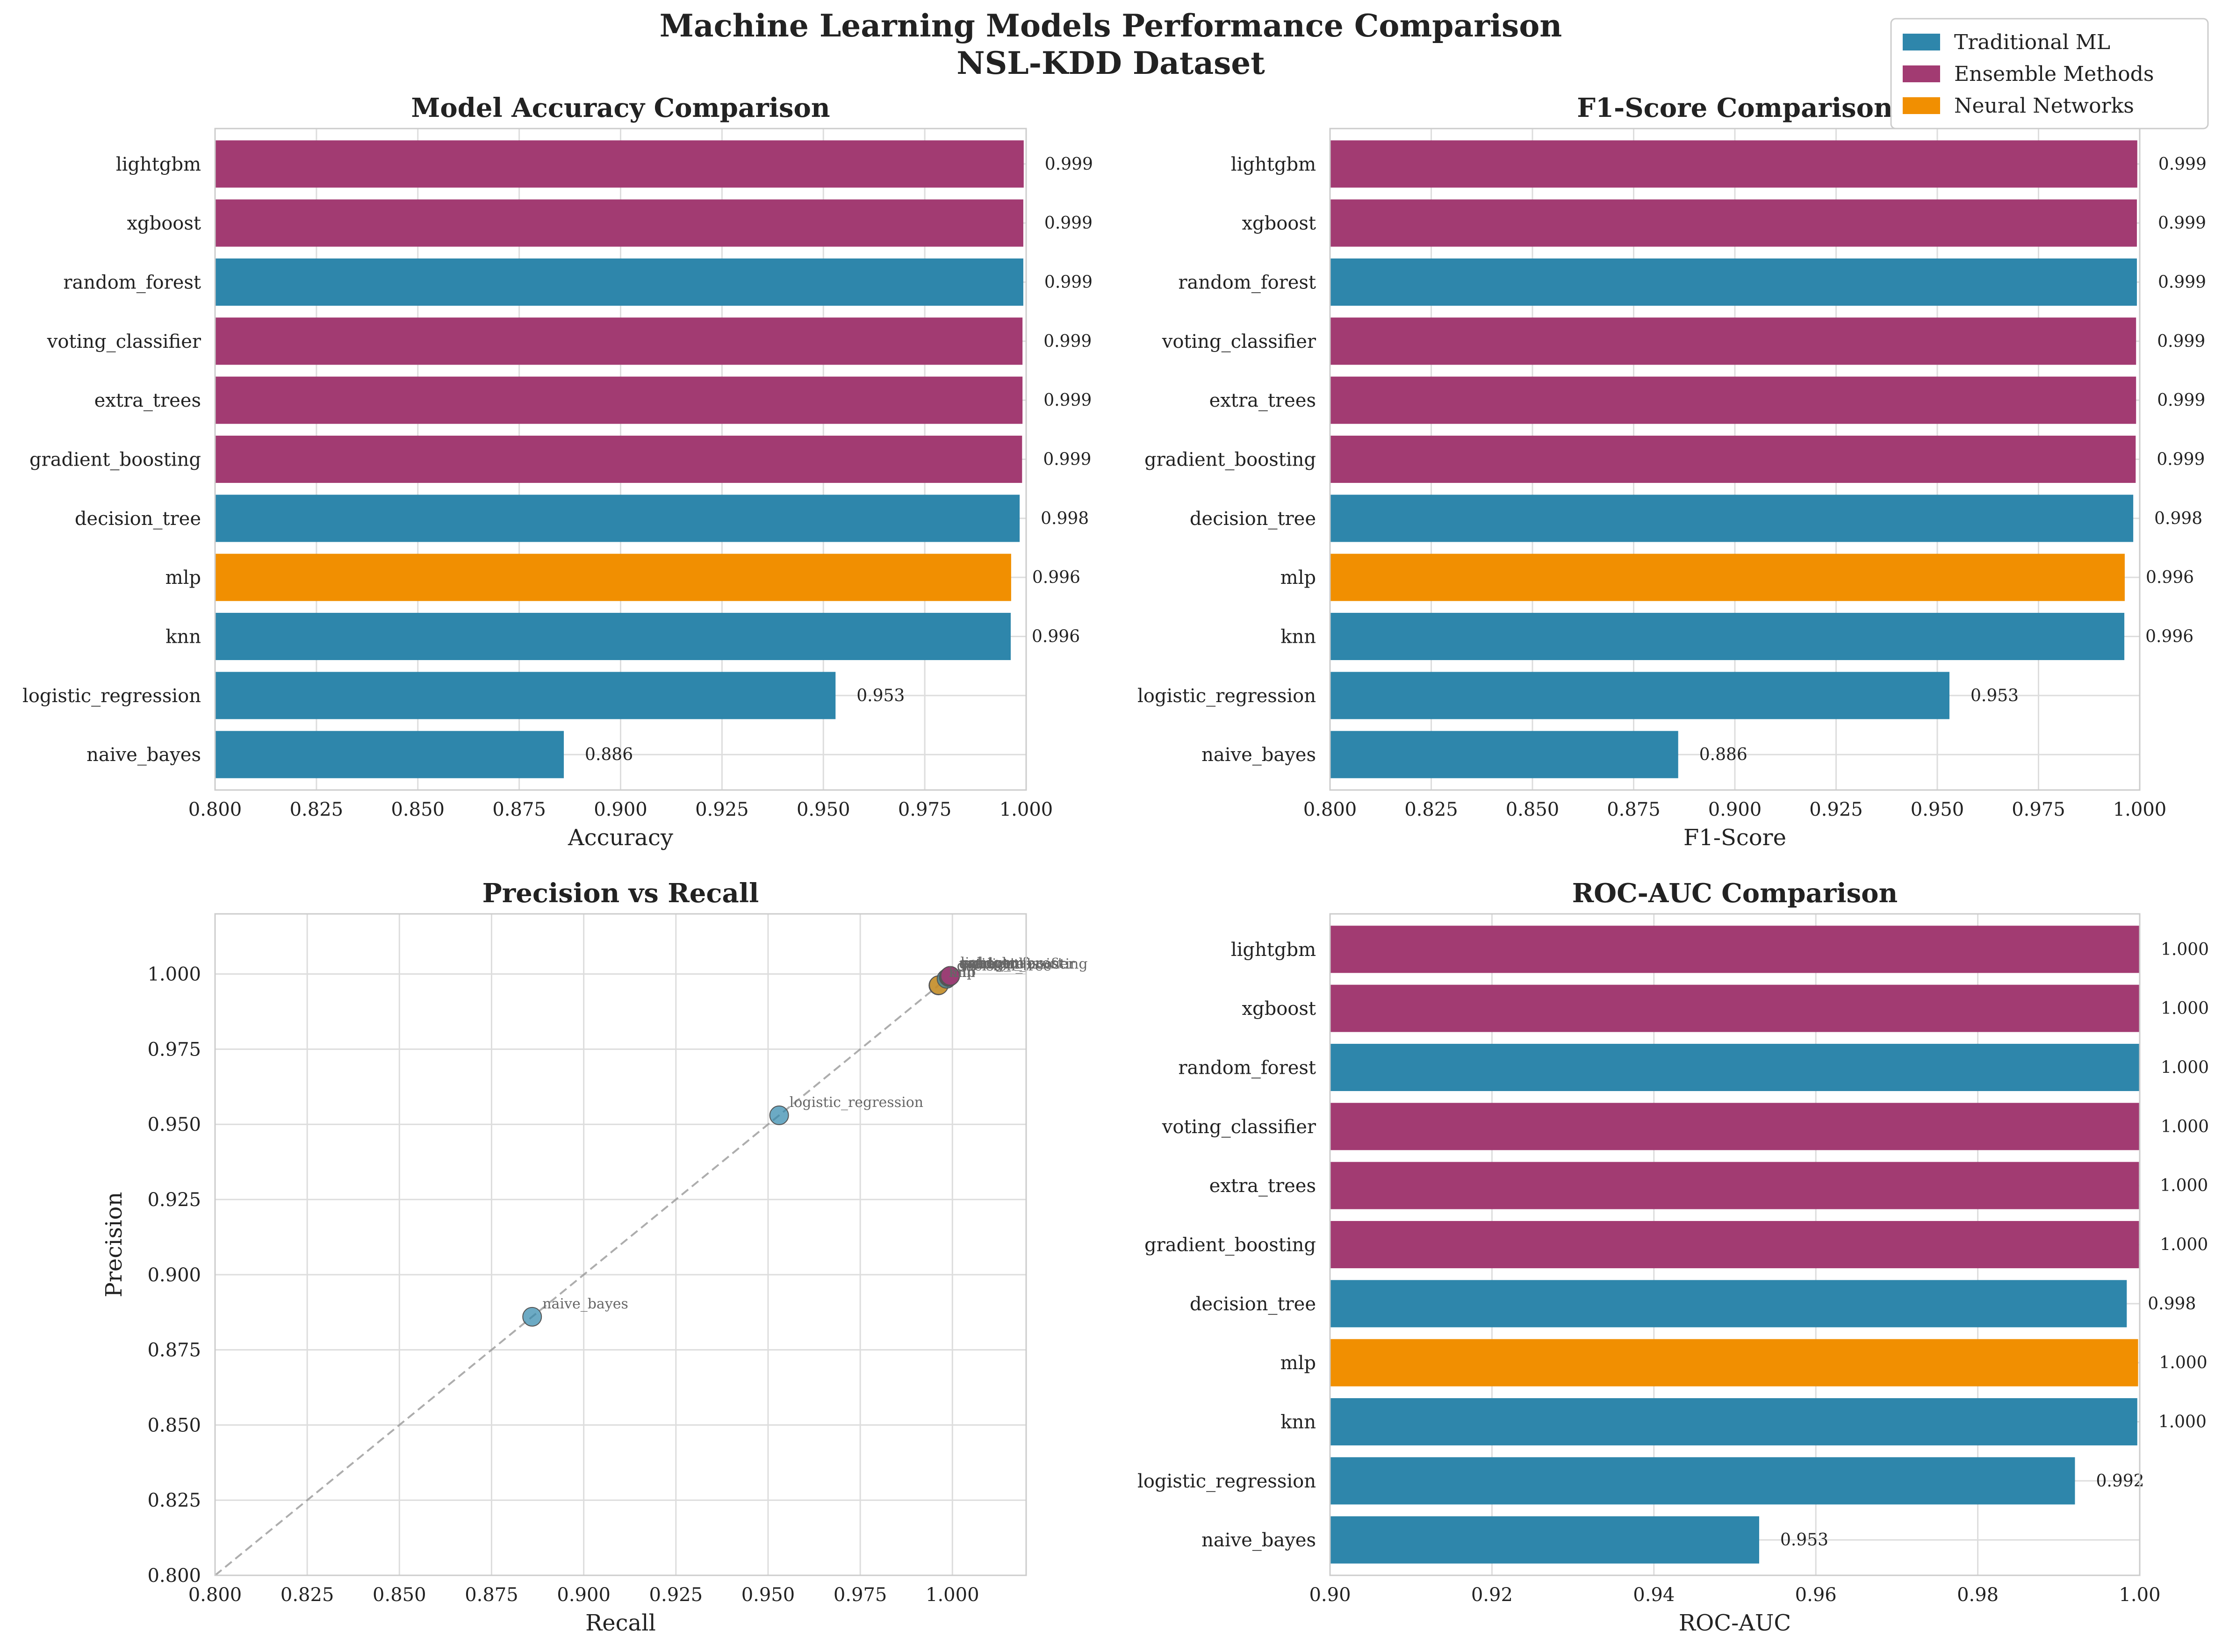 The image size is (2222, 1652). I want to click on legend-box, so click(2049, 73).